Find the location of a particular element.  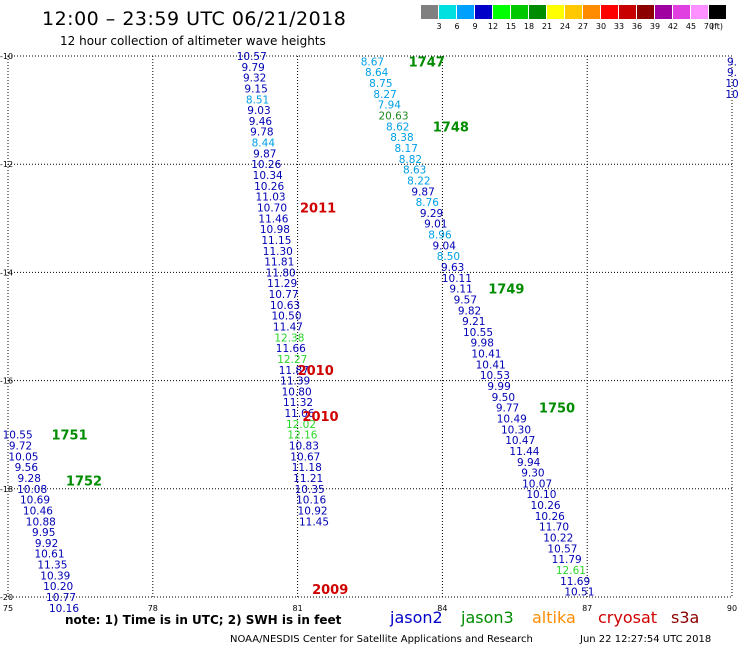

scale-label: 30 is located at coordinates (601, 26).